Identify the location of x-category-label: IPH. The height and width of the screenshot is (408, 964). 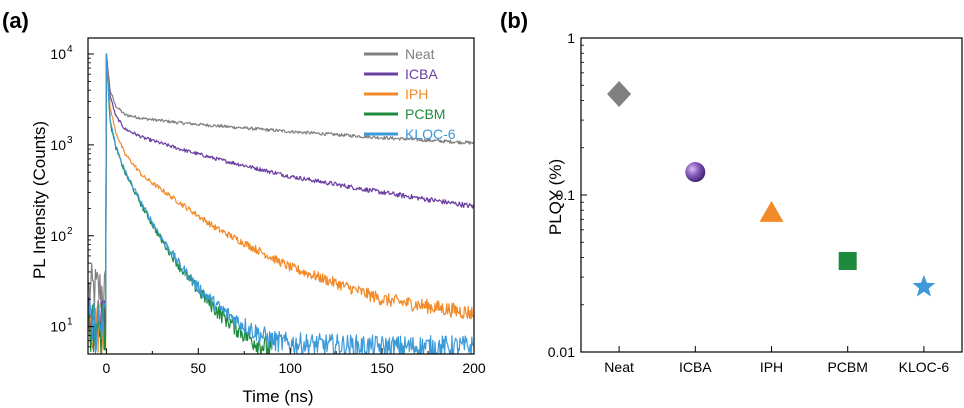
(771, 367).